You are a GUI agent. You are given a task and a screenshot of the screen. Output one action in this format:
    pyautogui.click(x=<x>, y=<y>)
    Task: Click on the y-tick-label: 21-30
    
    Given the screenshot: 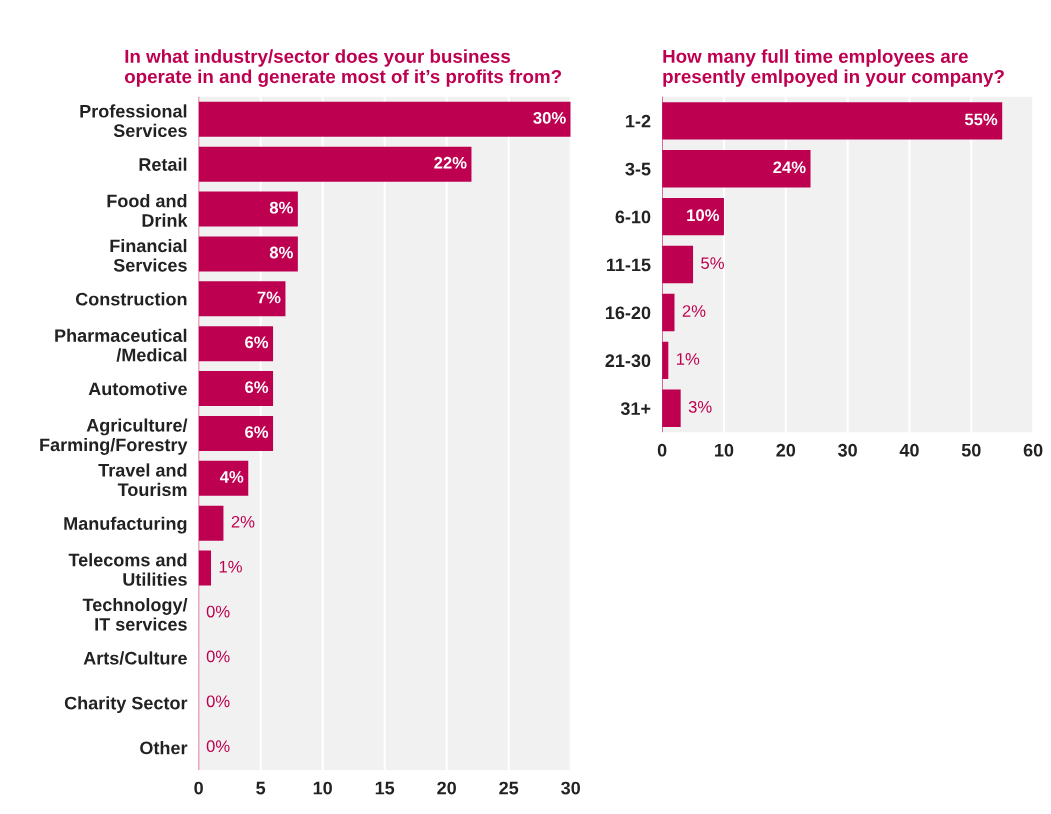 What is the action you would take?
    pyautogui.click(x=628, y=361)
    